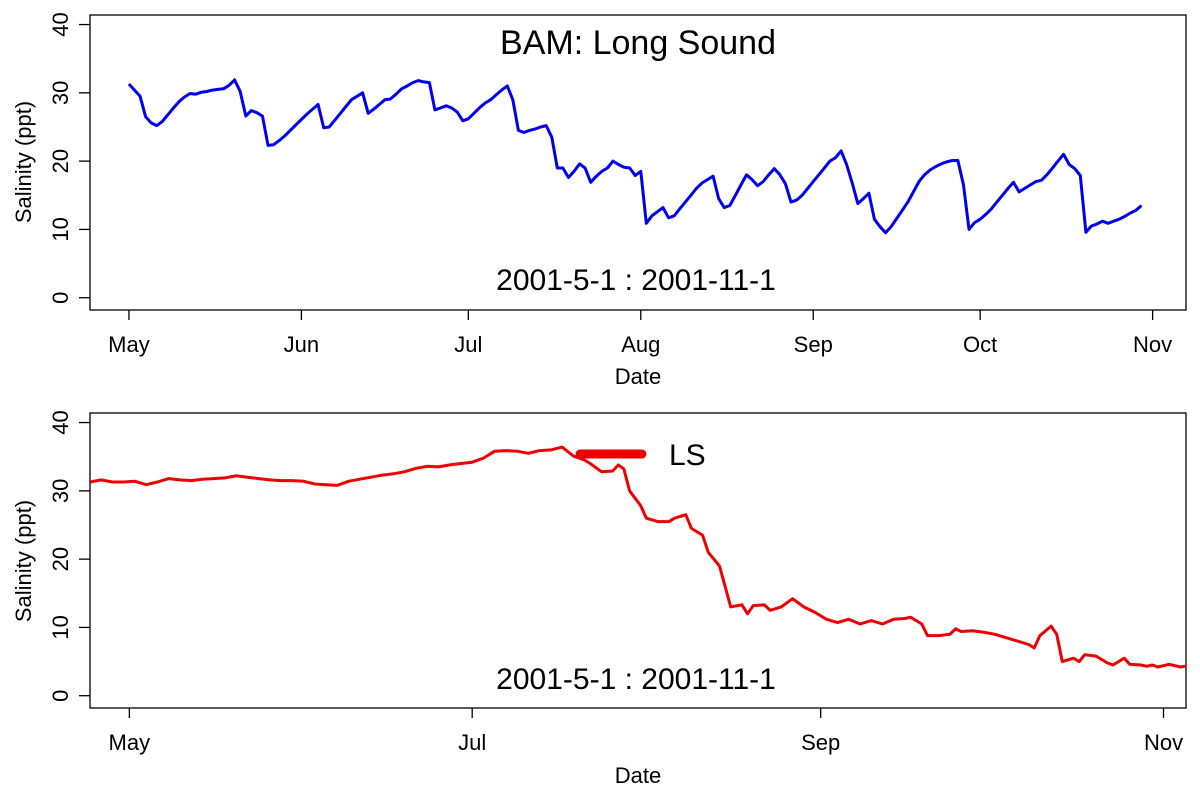 Image resolution: width=1200 pixels, height=800 pixels. I want to click on x-axis: May Jun Jul Aug Sep Oct Nov, so click(640, 333).